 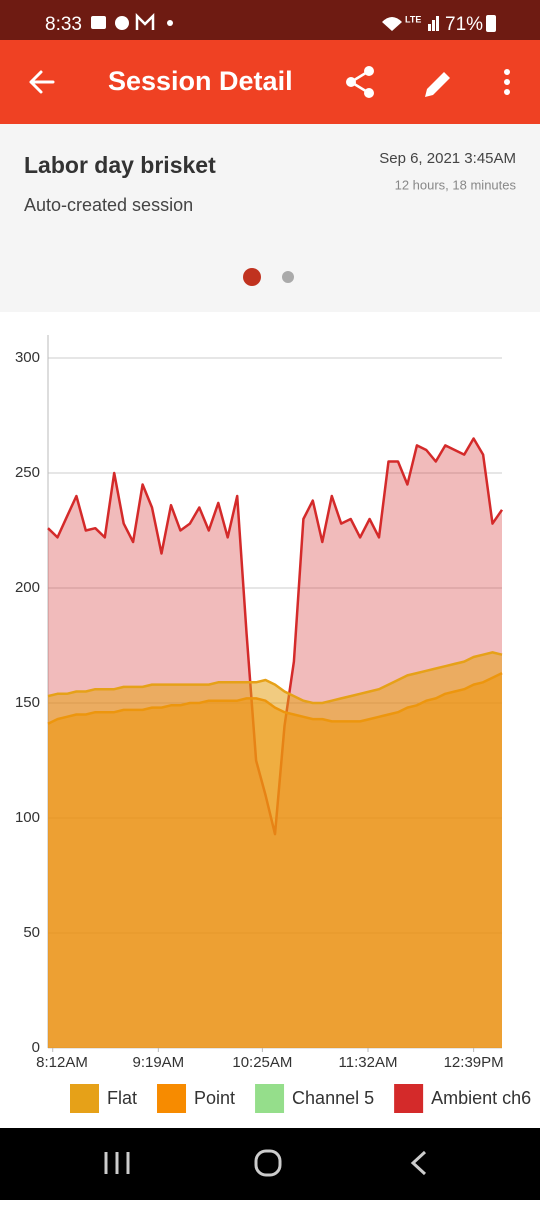 What do you see at coordinates (481, 1098) in the screenshot?
I see `legend-label: Ambient ch6` at bounding box center [481, 1098].